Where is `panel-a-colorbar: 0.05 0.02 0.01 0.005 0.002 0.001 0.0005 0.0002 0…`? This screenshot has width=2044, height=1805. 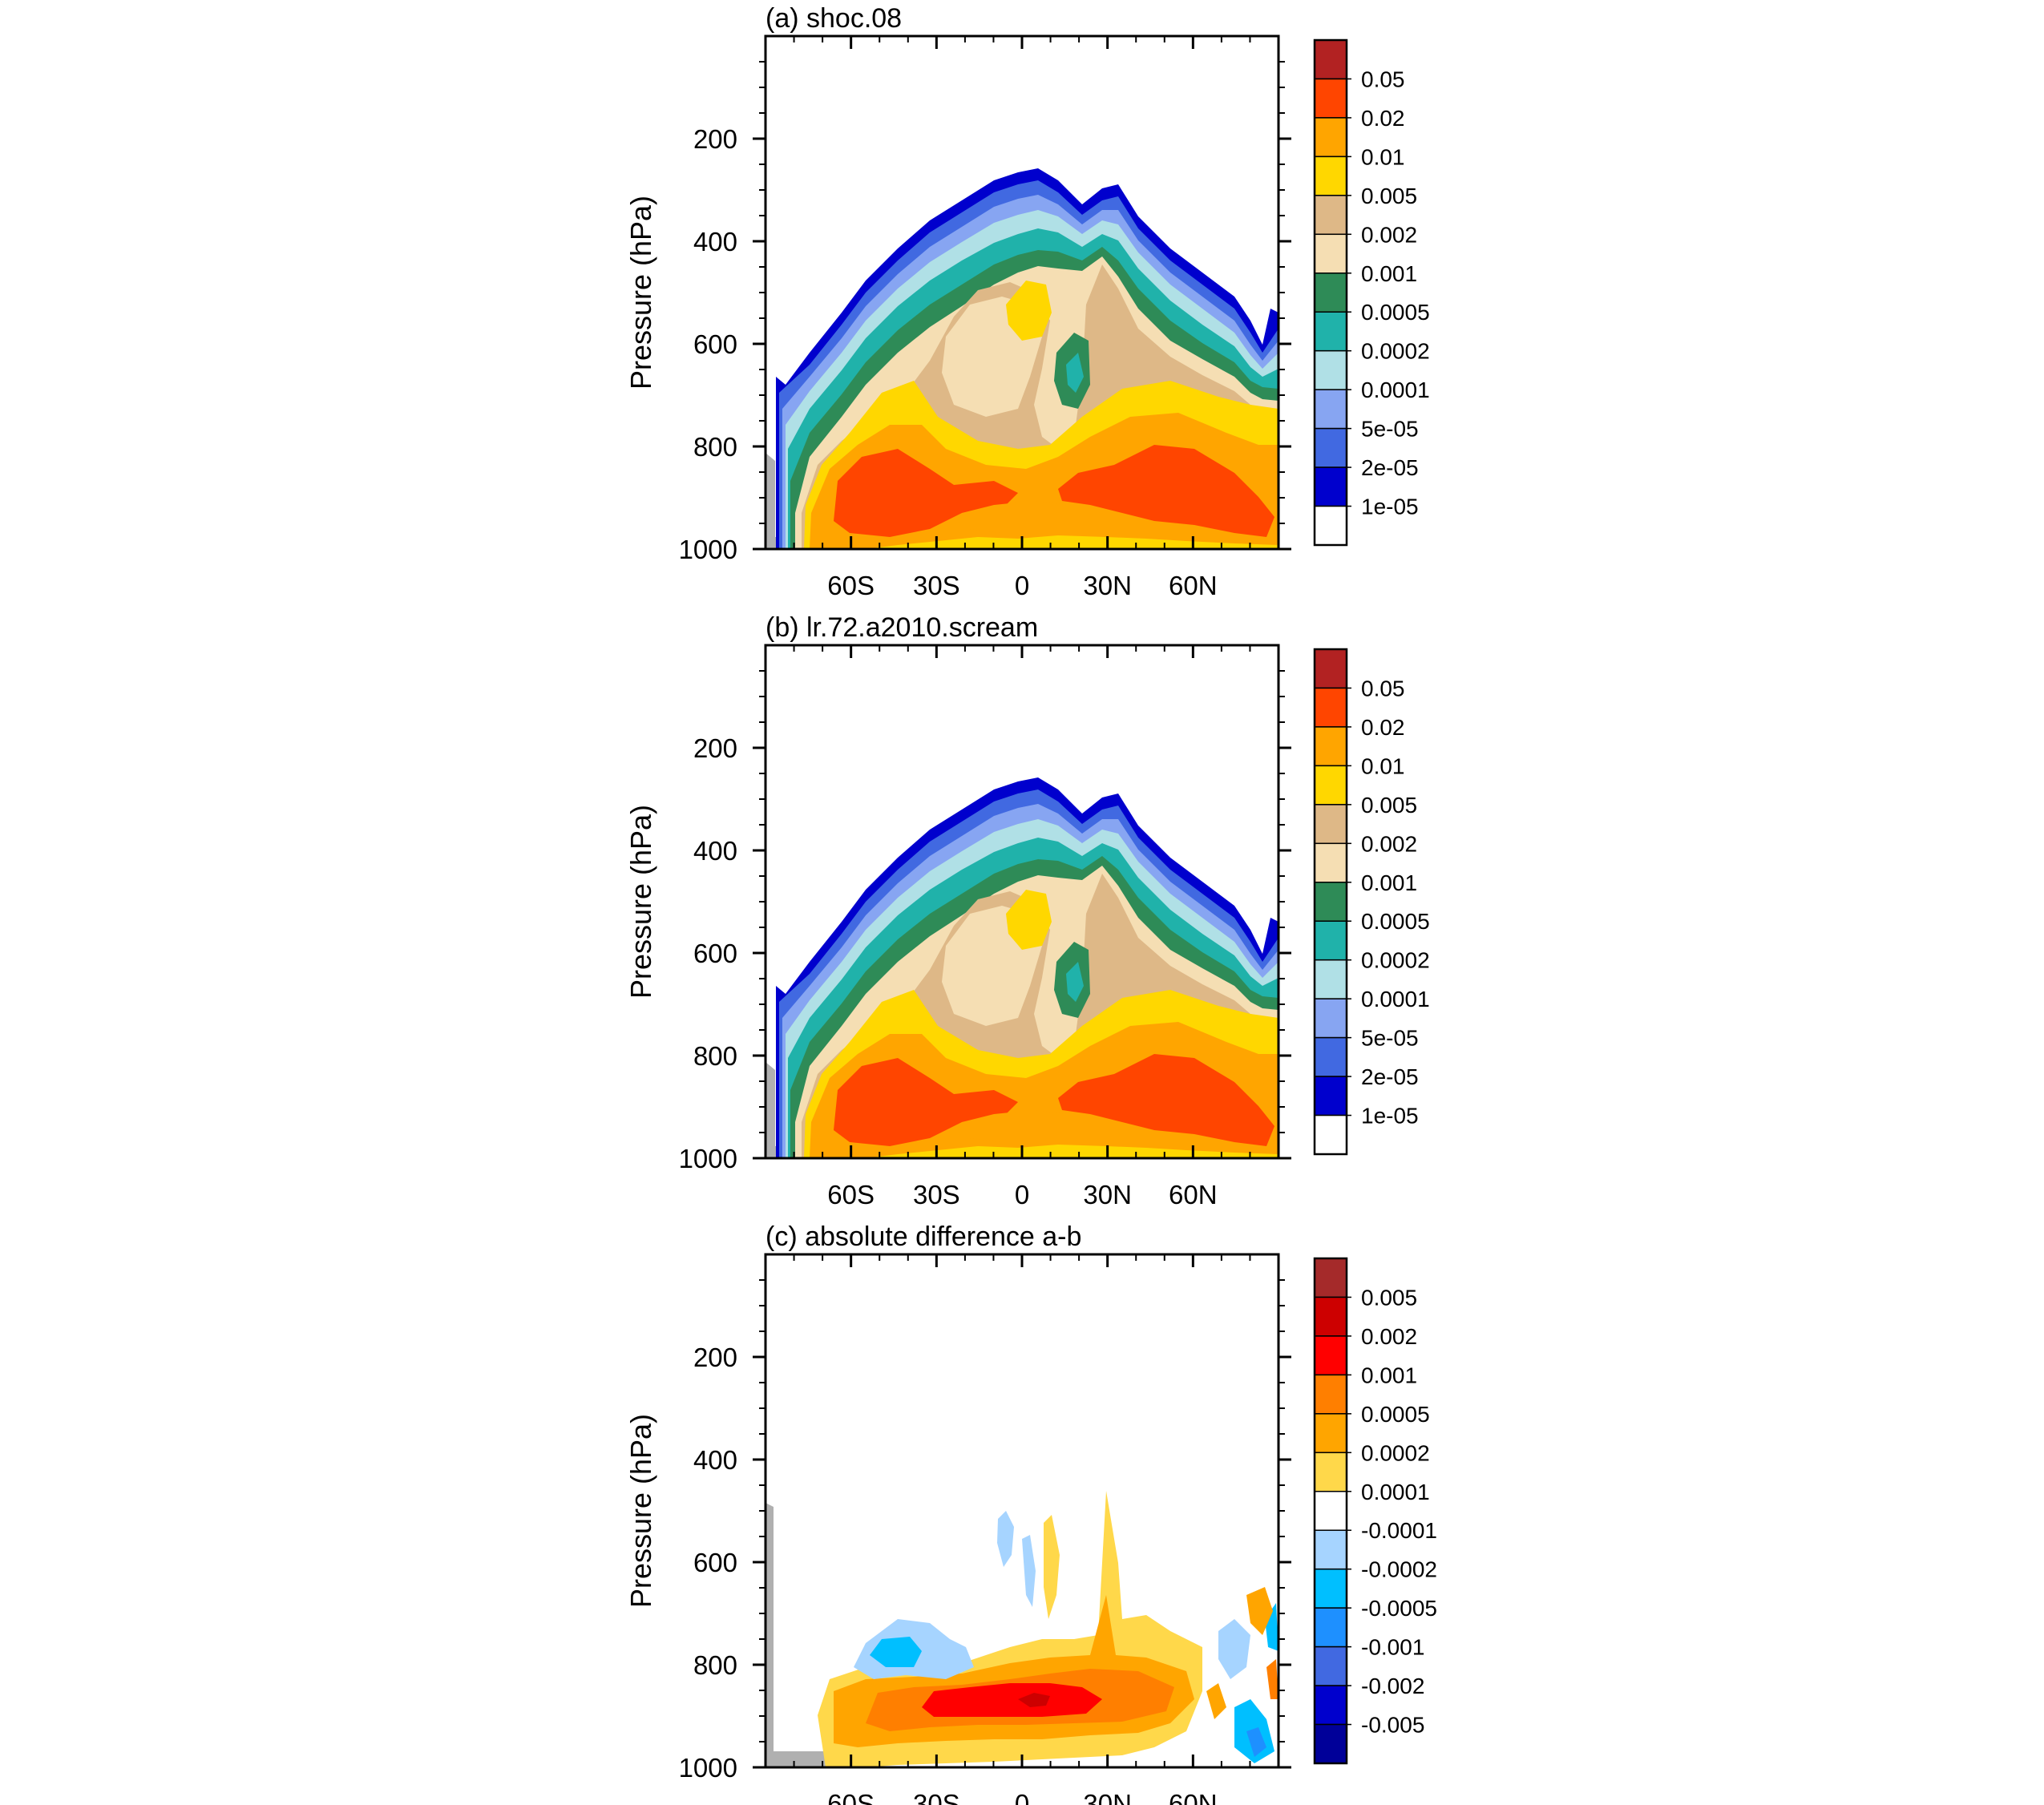
panel-a-colorbar: 0.05 0.02 0.01 0.005 0.002 0.001 0.0005 0.0002 0… is located at coordinates (1371, 292).